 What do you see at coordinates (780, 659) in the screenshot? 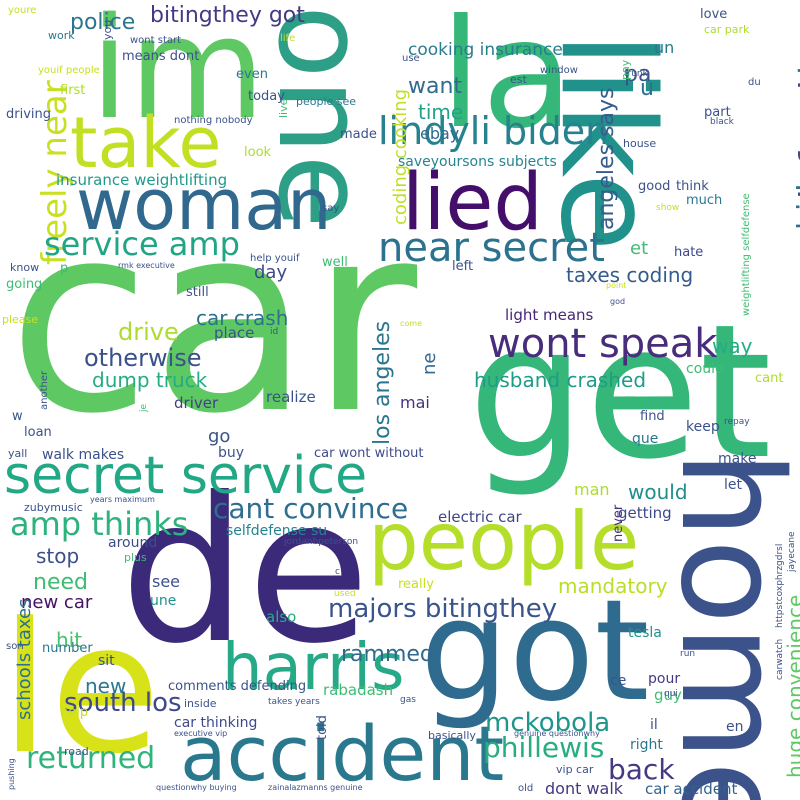
I see `word-carwatch: carwatch` at bounding box center [780, 659].